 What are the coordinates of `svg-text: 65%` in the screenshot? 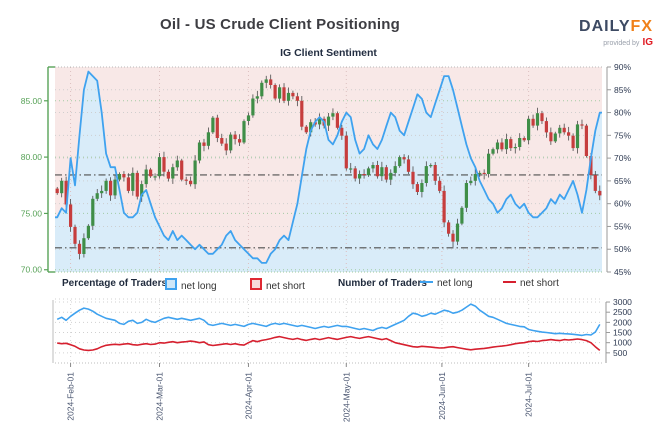 It's located at (622, 181).